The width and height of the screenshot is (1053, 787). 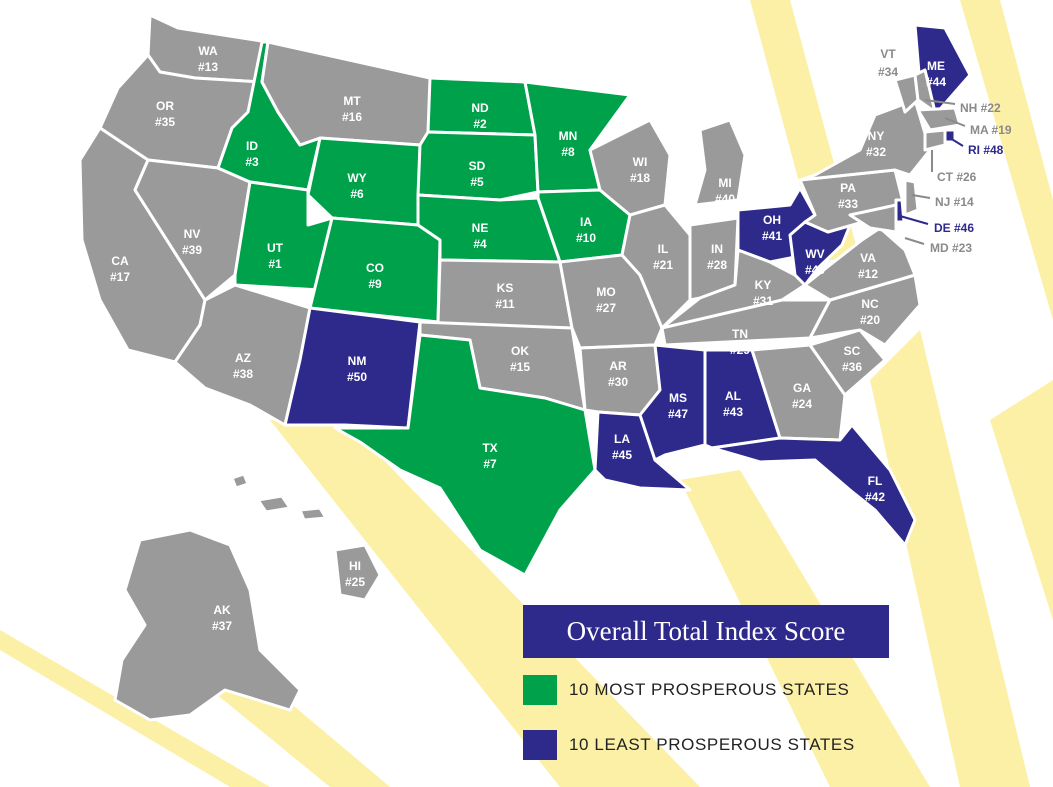 I want to click on state-rank-ak: #37, so click(x=222, y=626).